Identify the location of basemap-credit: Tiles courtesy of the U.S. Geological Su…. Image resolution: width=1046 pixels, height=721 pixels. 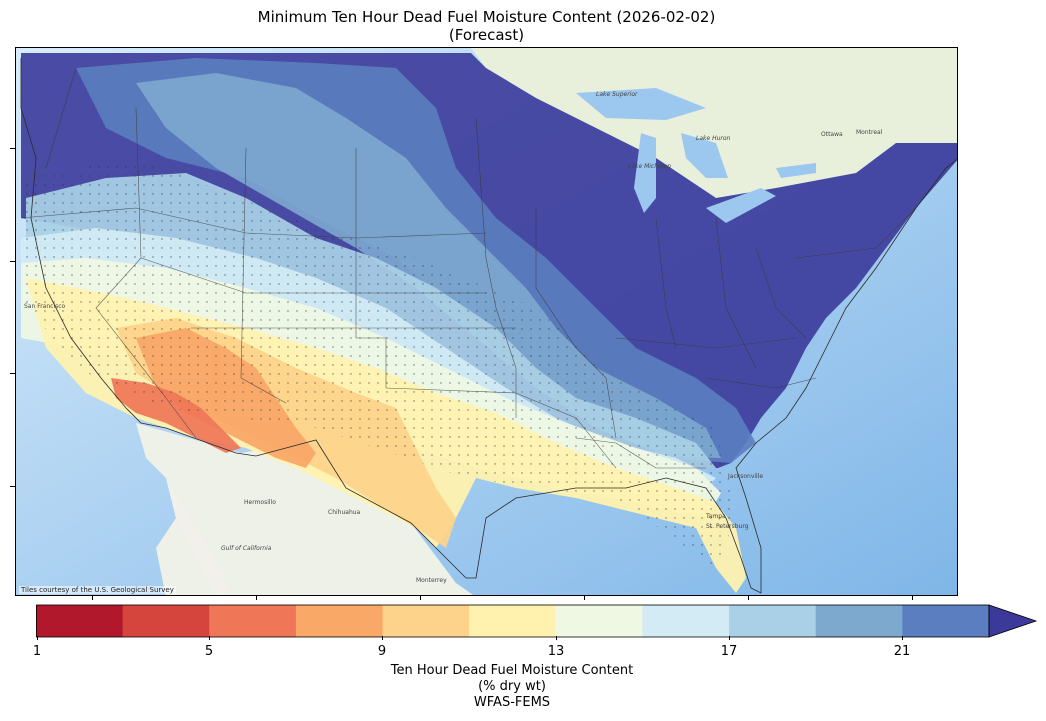
(97, 590).